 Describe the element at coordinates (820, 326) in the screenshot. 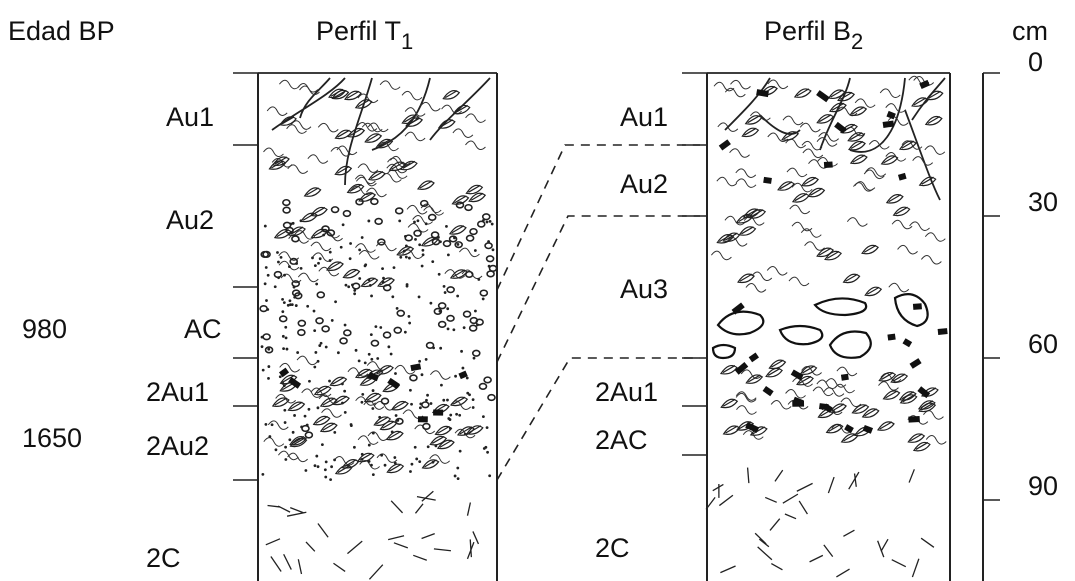

I see `b2-stone-texture` at that location.